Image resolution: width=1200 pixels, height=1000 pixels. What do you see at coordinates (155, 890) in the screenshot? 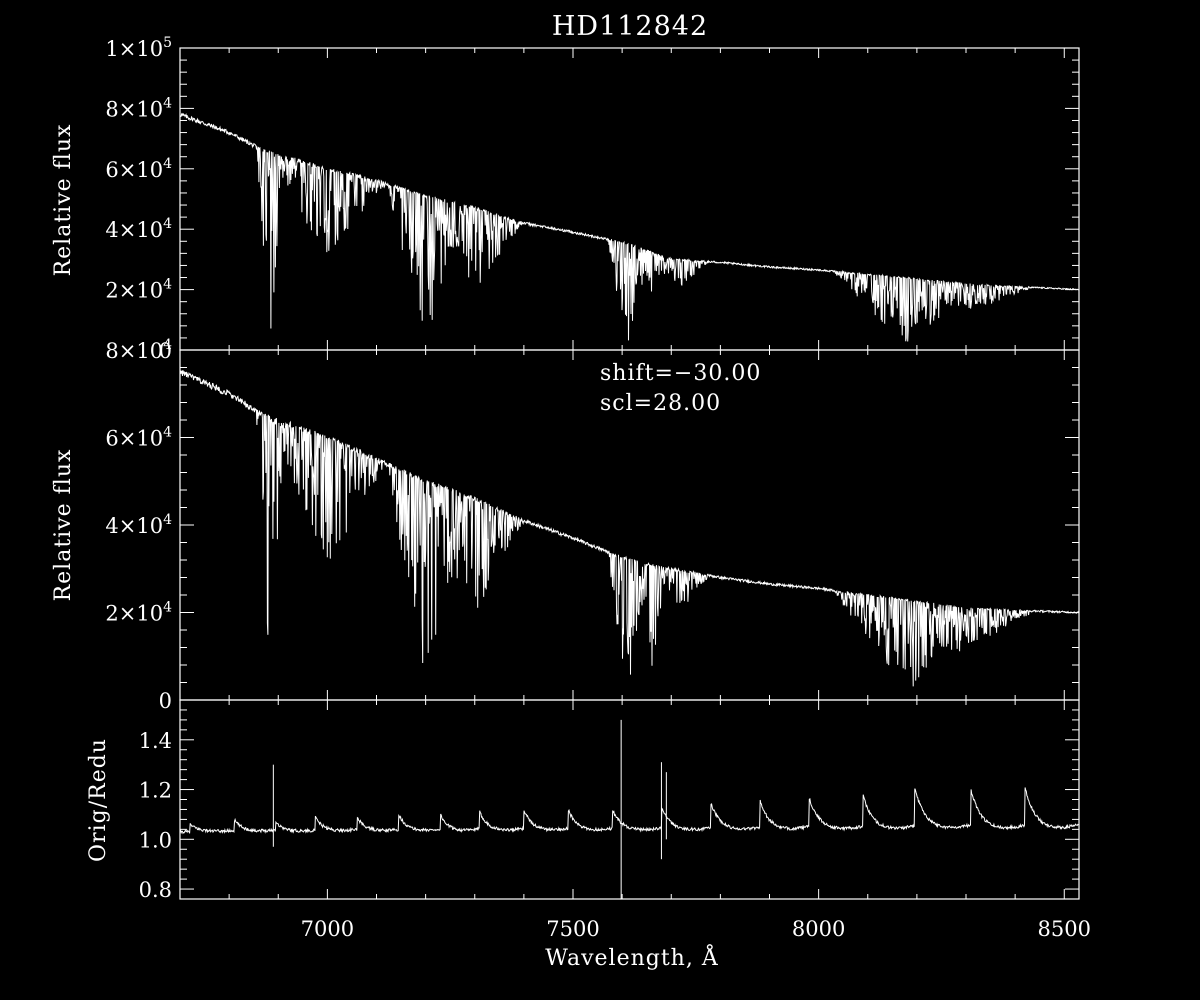
I see `y-tick-label-bot-0: 0.8` at bounding box center [155, 890].